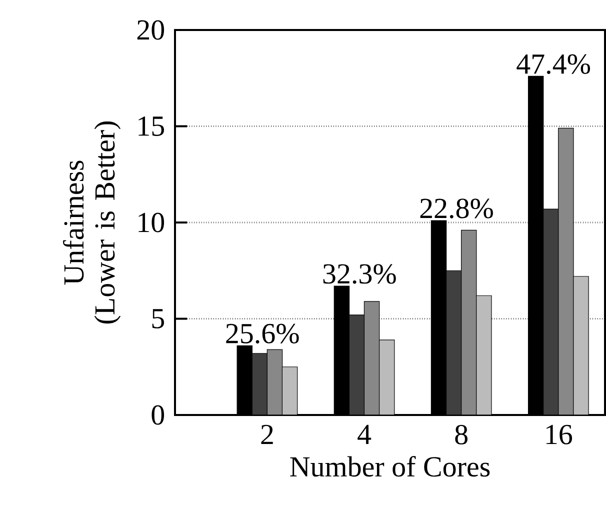  What do you see at coordinates (158, 415) in the screenshot?
I see `y-tick-label: 0` at bounding box center [158, 415].